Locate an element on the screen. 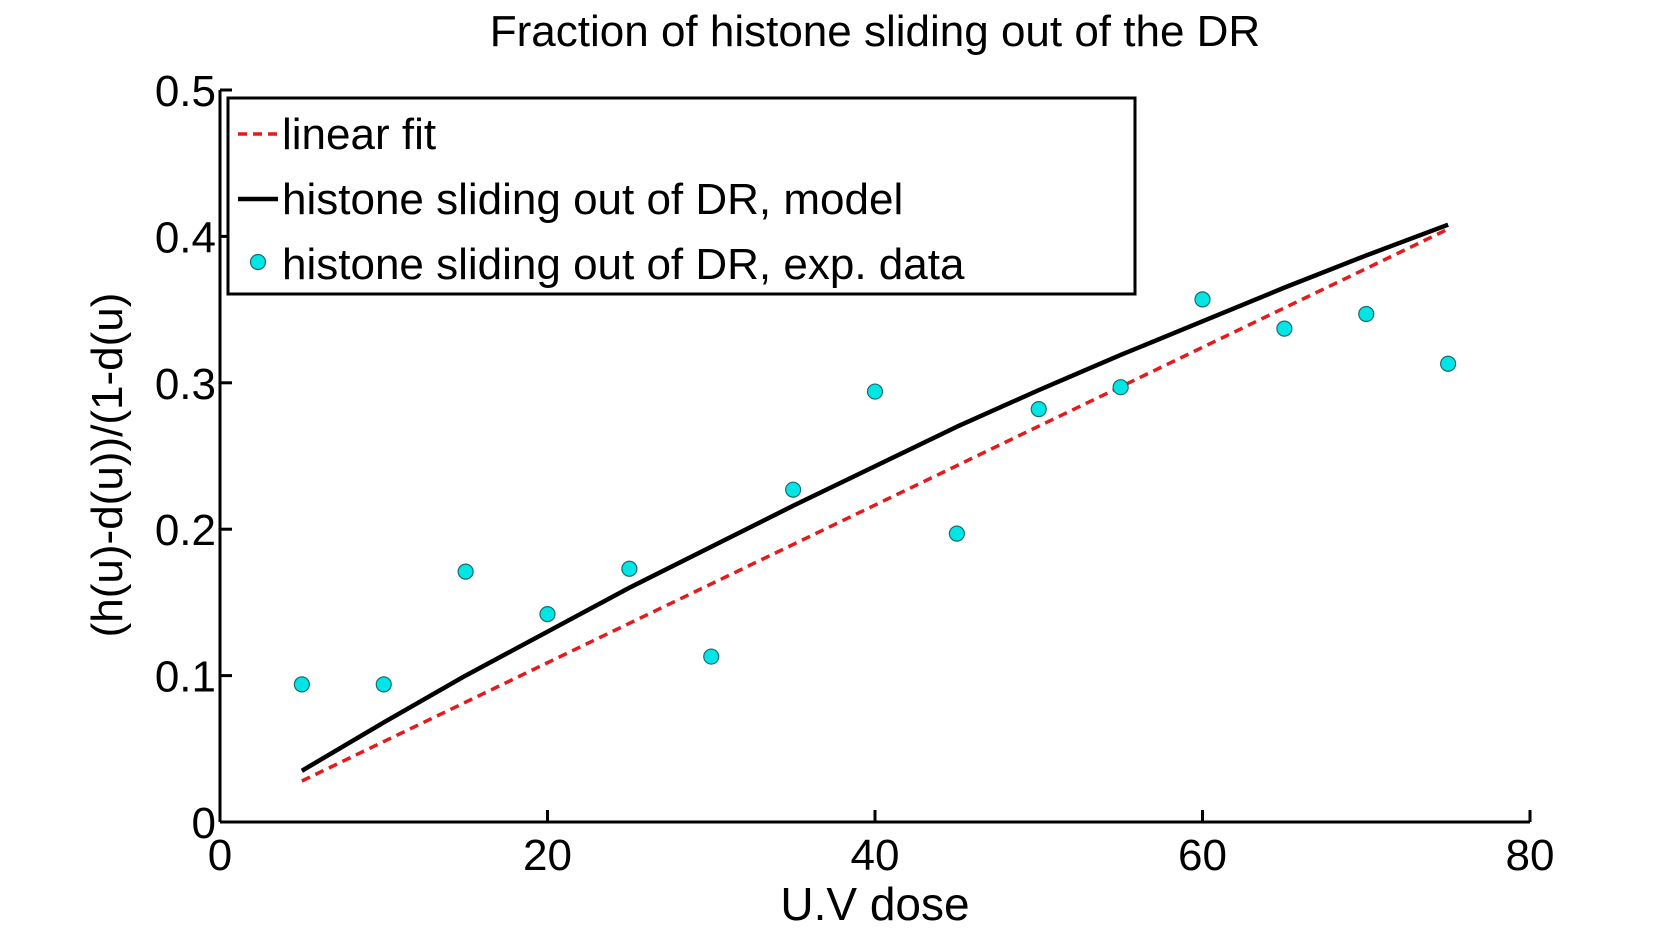 This screenshot has height=938, width=1680. y-tick-label: 0.1 is located at coordinates (185, 677).